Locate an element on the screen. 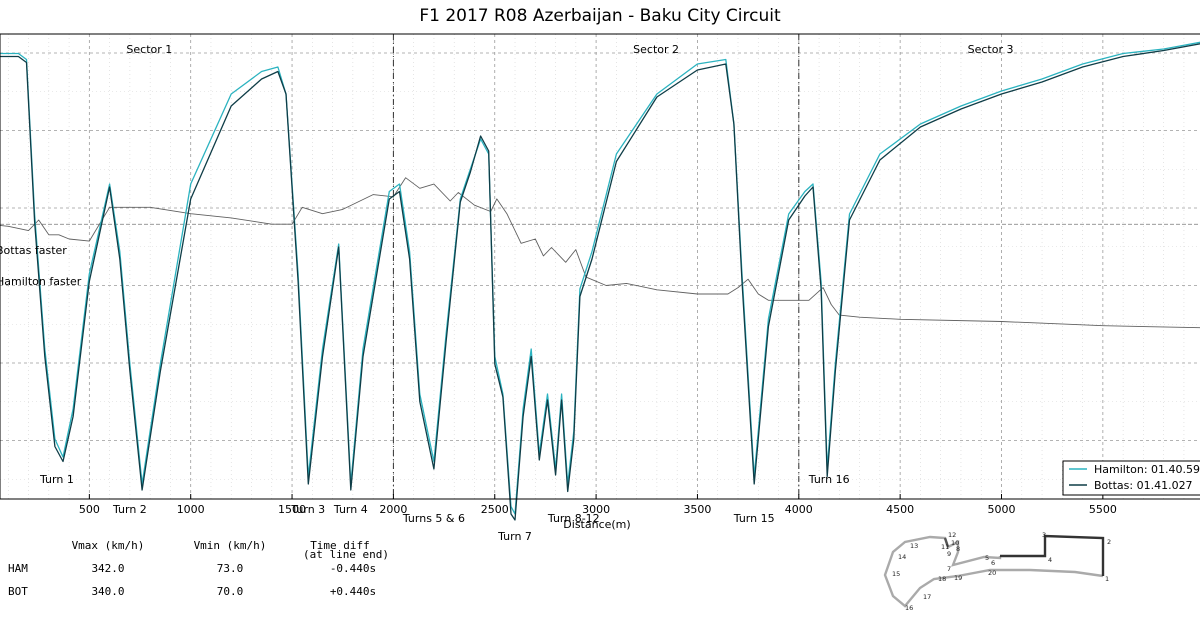 This screenshot has width=1200, height=630. track-sector-mid is located at coordinates (946, 542).